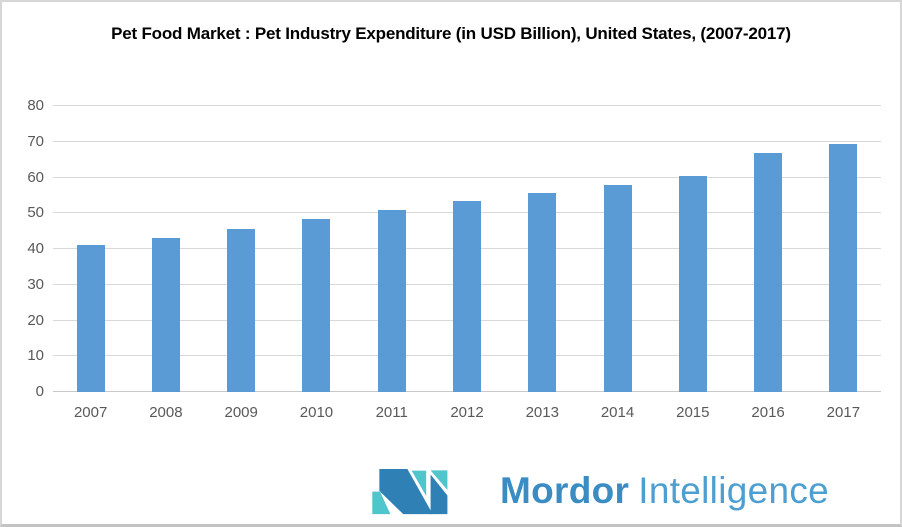 Image resolution: width=902 pixels, height=527 pixels. I want to click on x-axis-tick-label-2007: 2007, so click(90, 412).